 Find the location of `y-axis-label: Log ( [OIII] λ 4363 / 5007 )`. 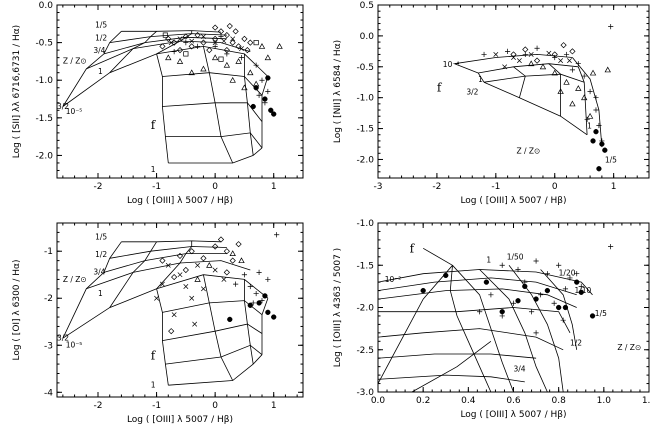

y-axis-label: Log ( [OIII] λ 4363 / 5007 ) is located at coordinates (338, 307).